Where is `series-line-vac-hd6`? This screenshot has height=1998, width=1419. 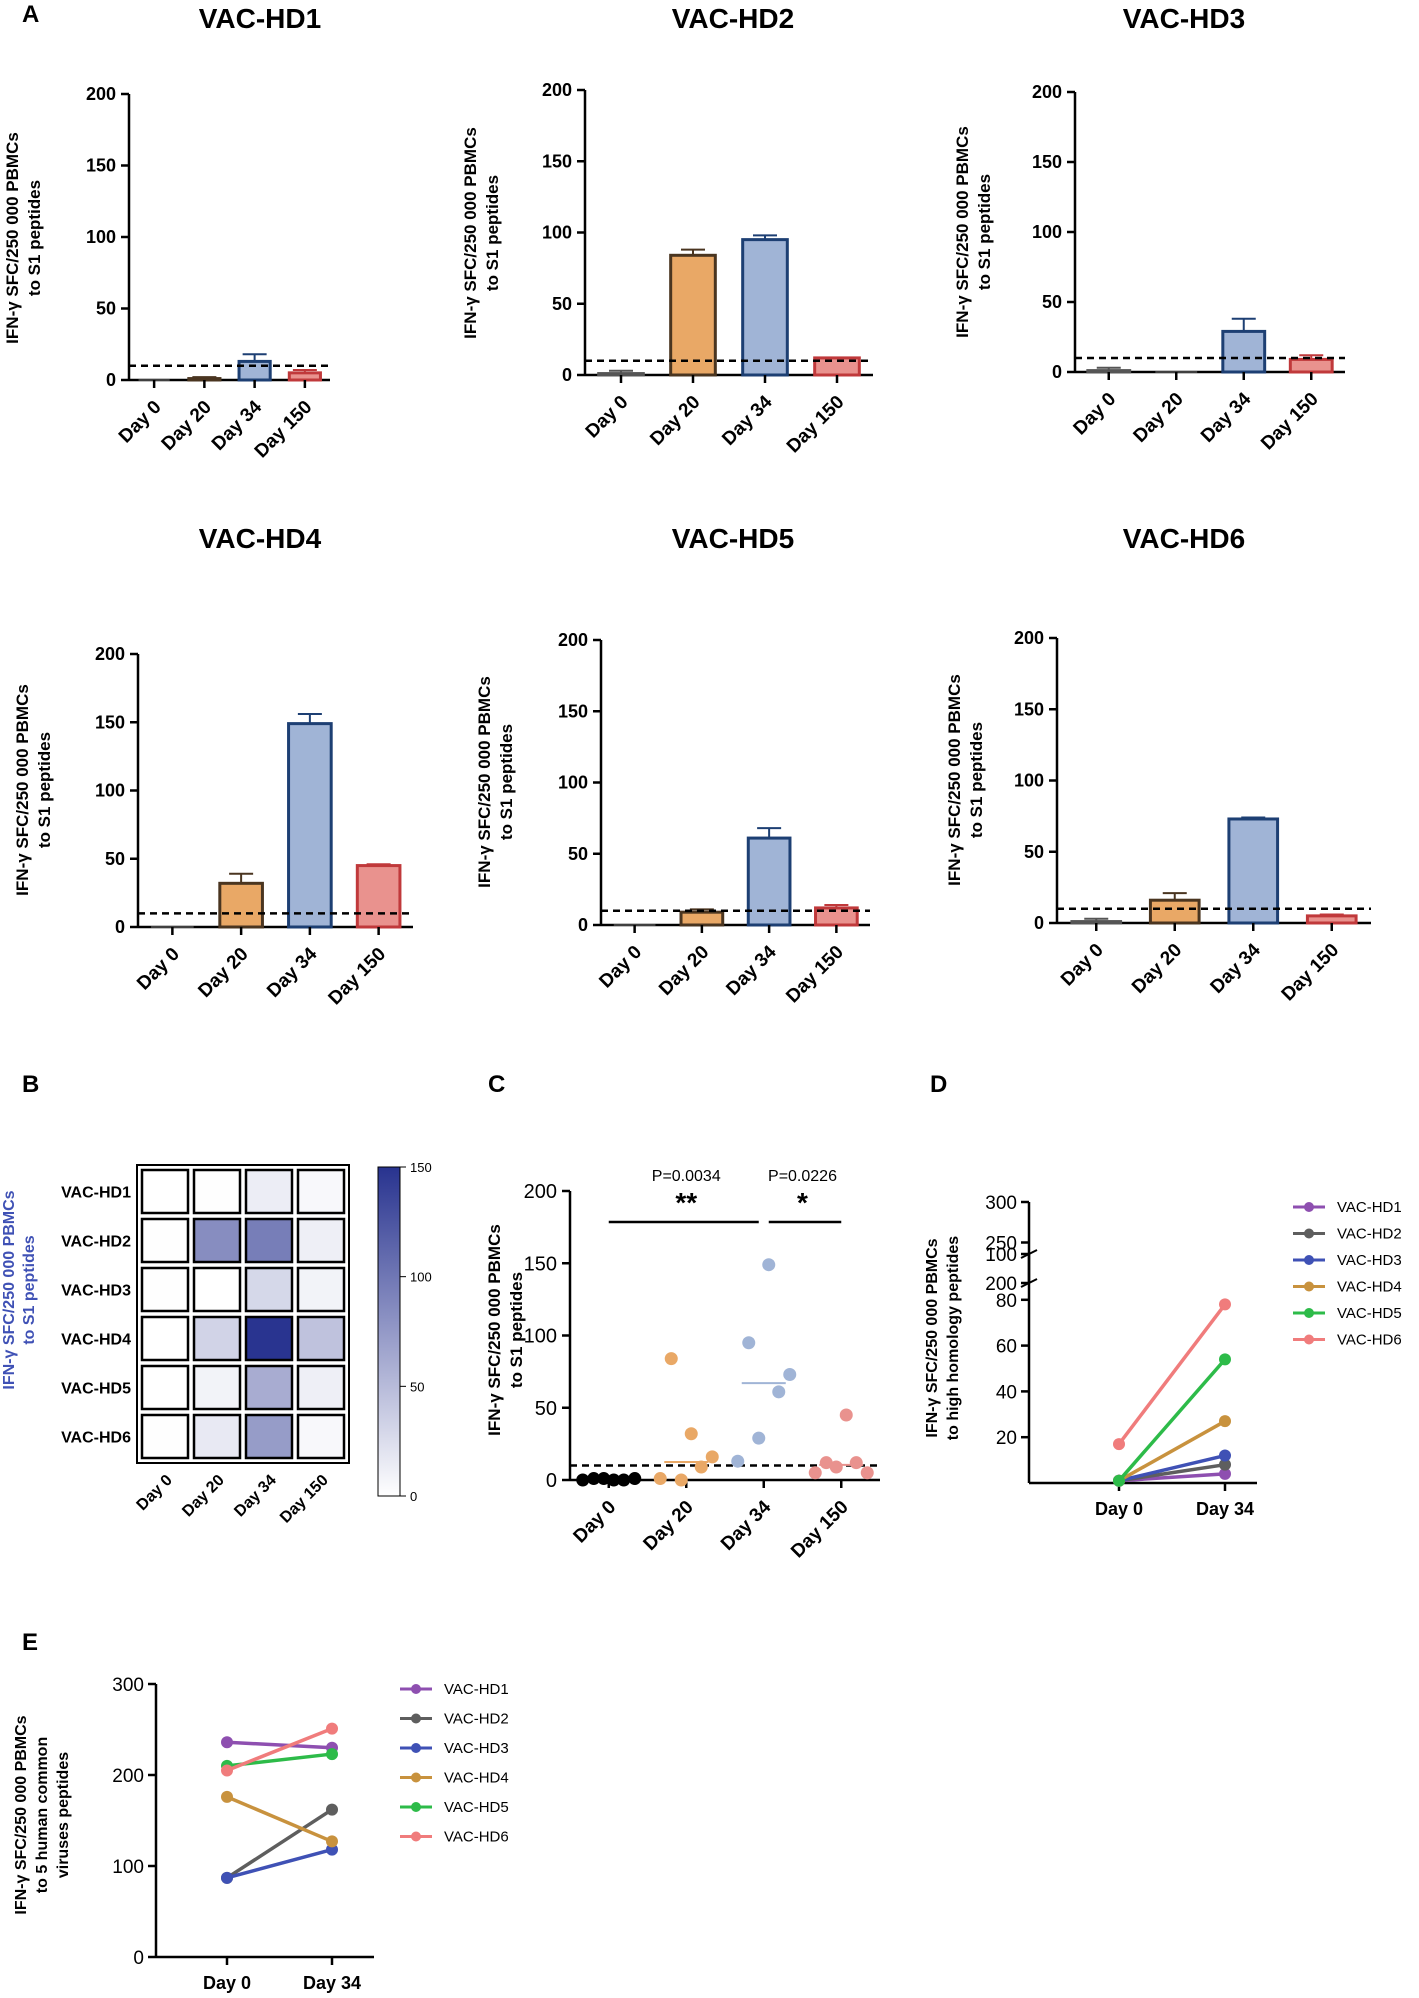
series-line-vac-hd6 is located at coordinates (279, 1749).